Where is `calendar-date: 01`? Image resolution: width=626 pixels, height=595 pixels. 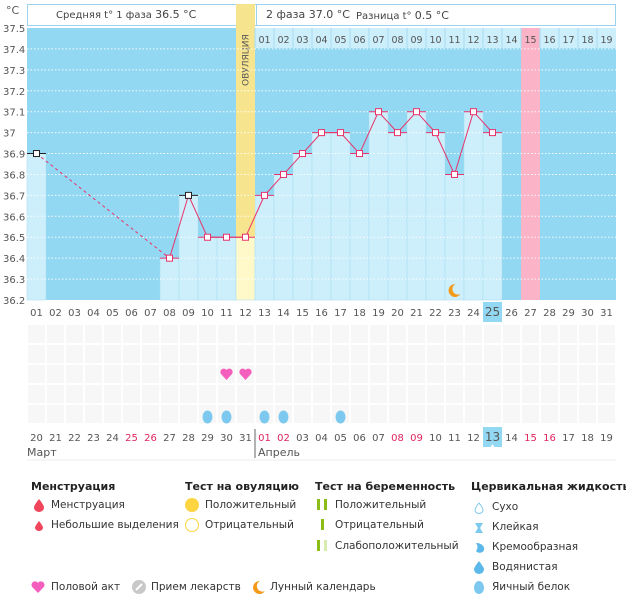 calendar-date: 01 is located at coordinates (264, 438).